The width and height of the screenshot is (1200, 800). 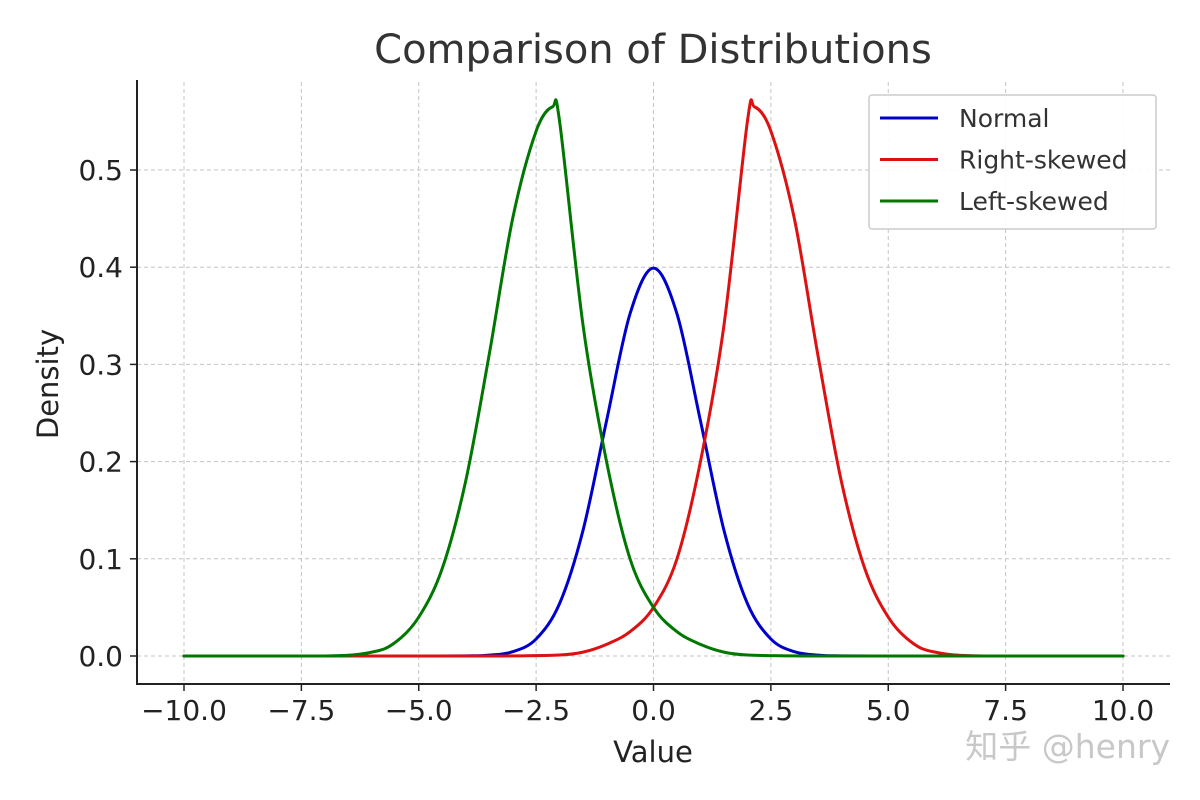 I want to click on legend-items: Normal Right-skewed Left-skewed, so click(x=1004, y=160).